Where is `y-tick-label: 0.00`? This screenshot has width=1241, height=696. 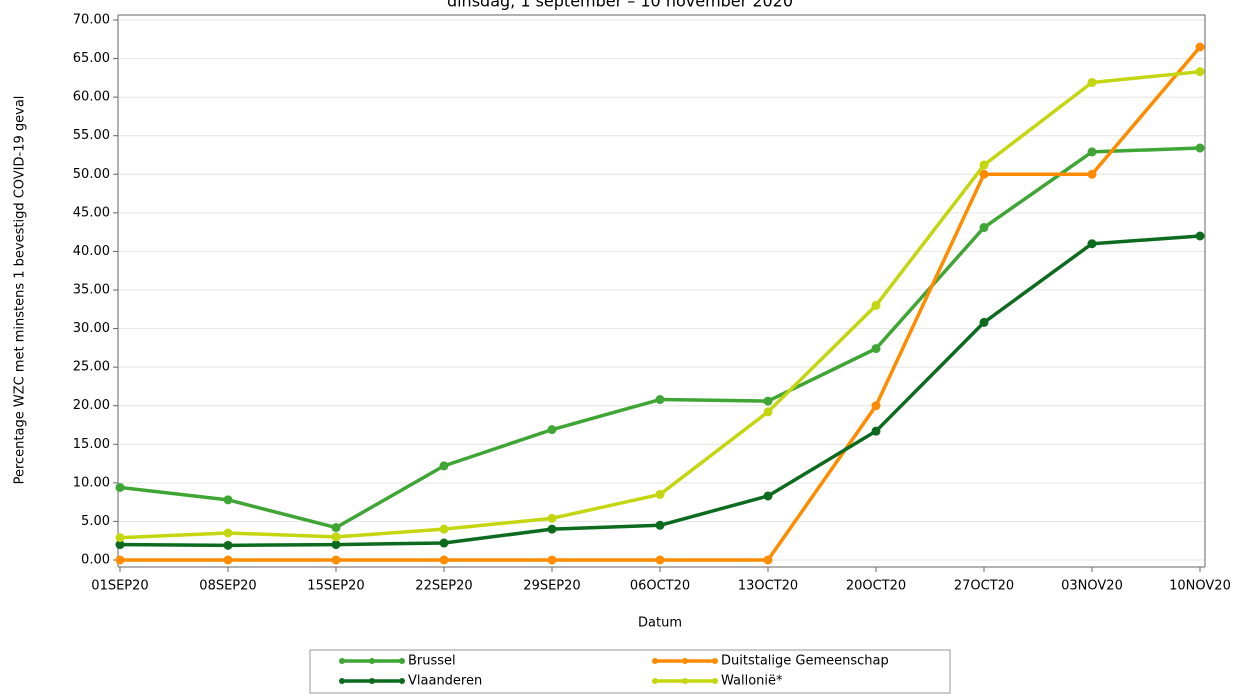
y-tick-label: 0.00 is located at coordinates (95, 560).